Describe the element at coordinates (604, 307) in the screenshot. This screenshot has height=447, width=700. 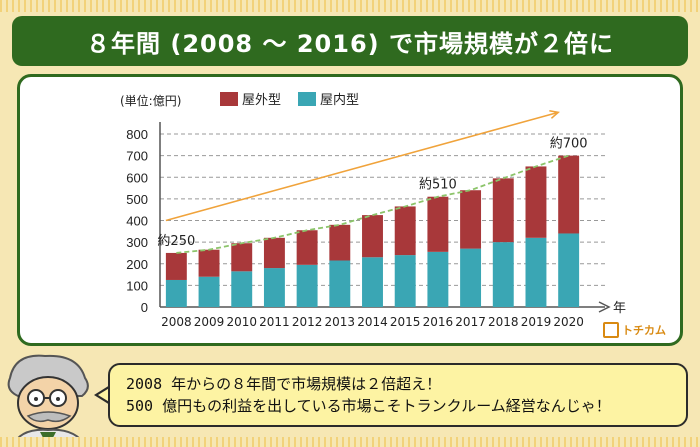
I see `x-axis-arrow` at that location.